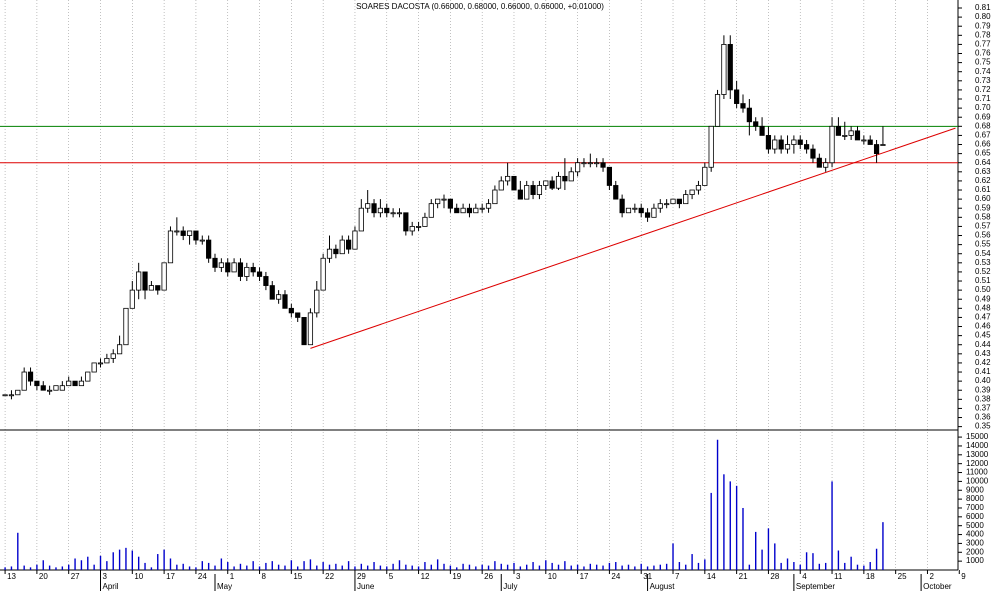 This screenshot has height=591, width=994. Describe the element at coordinates (584, 576) in the screenshot. I see `x-tick-label: 17` at that location.